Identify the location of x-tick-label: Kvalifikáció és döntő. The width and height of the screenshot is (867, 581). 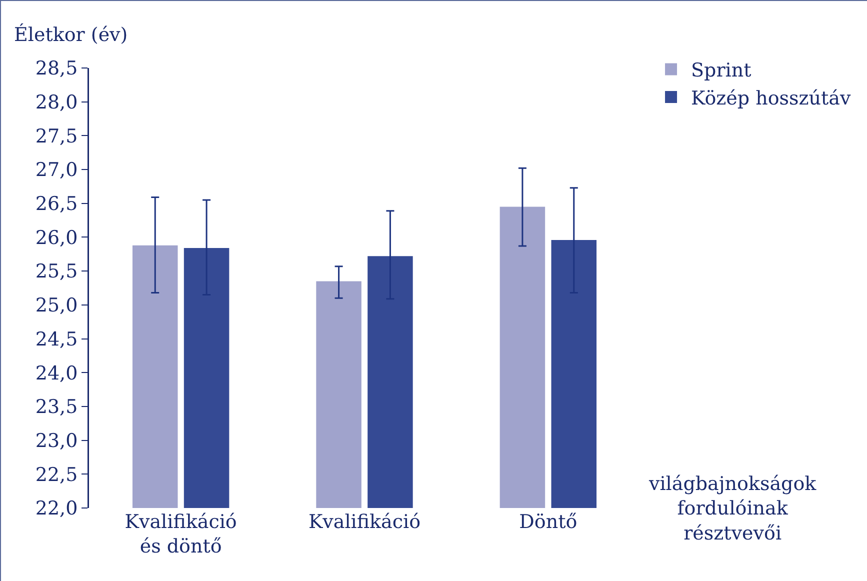
(180, 534).